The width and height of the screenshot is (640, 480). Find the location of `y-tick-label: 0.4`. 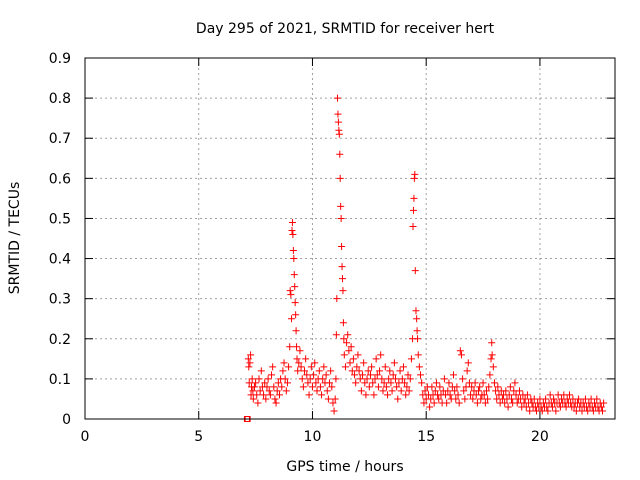

y-tick-label: 0.4 is located at coordinates (60, 260).